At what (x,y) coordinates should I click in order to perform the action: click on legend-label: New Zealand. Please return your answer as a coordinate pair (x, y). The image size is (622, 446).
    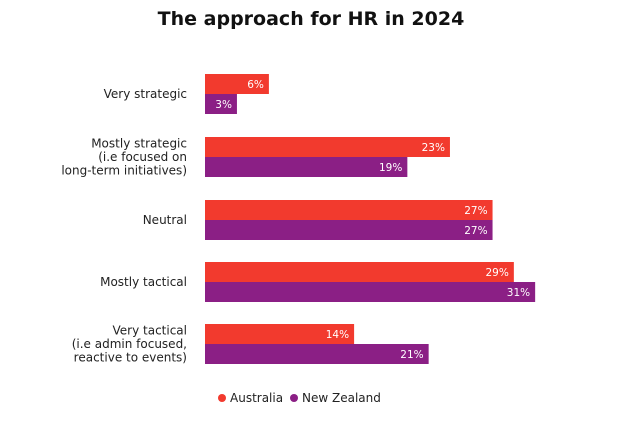
    Looking at the image, I should click on (341, 398).